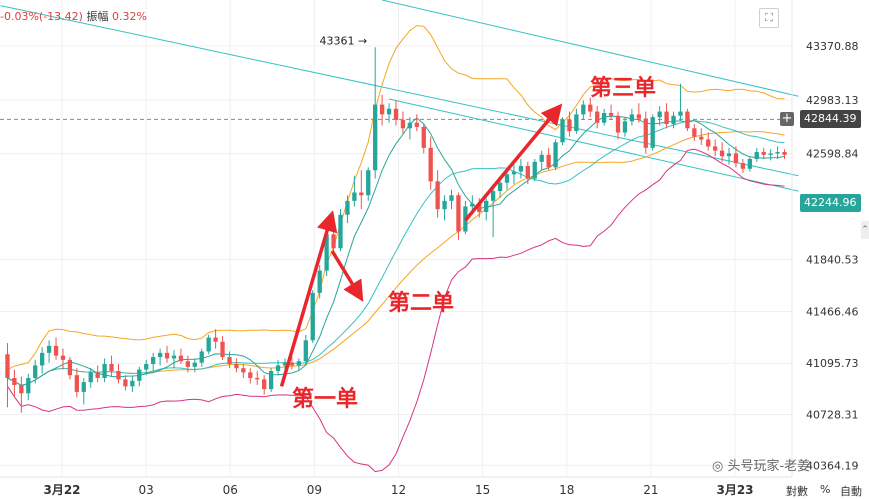 The image size is (869, 499). I want to click on percent-scale-button: %, so click(825, 489).